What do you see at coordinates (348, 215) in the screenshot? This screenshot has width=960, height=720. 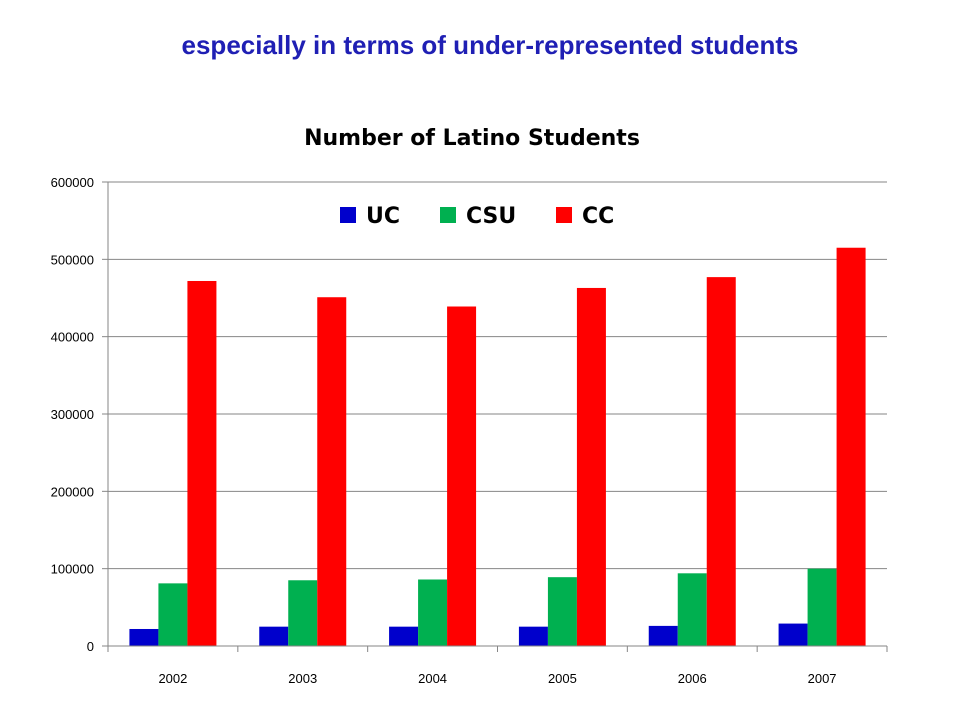 I see `legend-swatch-uc` at bounding box center [348, 215].